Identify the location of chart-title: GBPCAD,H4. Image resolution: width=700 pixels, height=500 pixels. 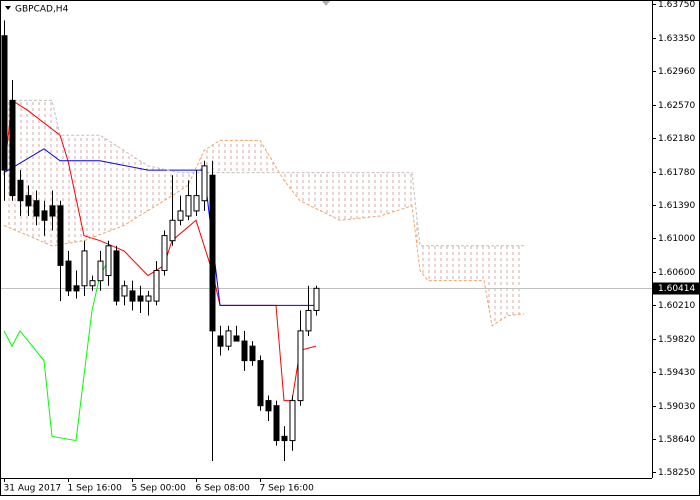
(42, 10).